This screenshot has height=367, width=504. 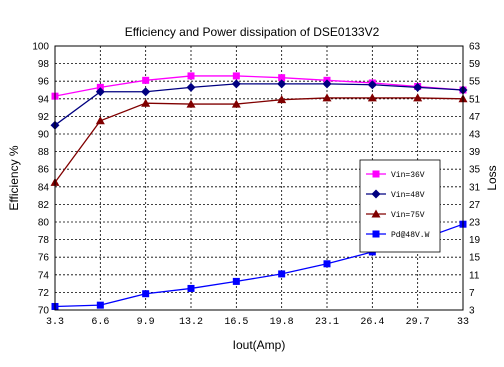 I want to click on y-right-tick-label: 47, so click(x=475, y=117).